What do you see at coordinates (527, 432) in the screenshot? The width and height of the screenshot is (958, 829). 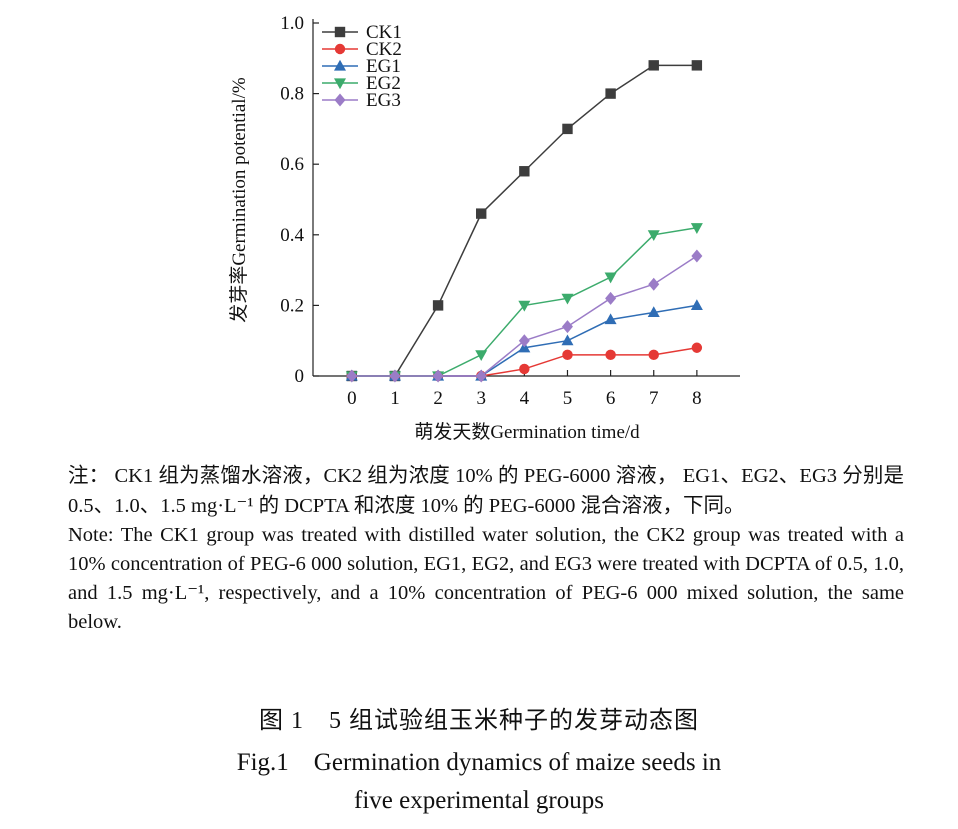 I see `x-axis-title: 萌发天数Germination time/d` at bounding box center [527, 432].